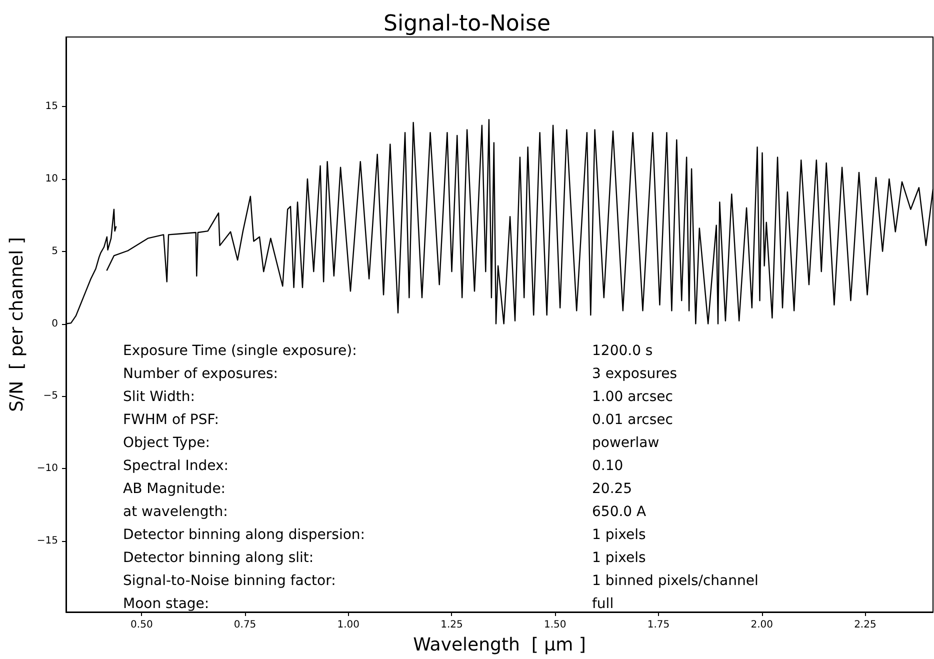 The image size is (934, 659). Describe the element at coordinates (176, 466) in the screenshot. I see `annotation: Spectral Index:` at that location.